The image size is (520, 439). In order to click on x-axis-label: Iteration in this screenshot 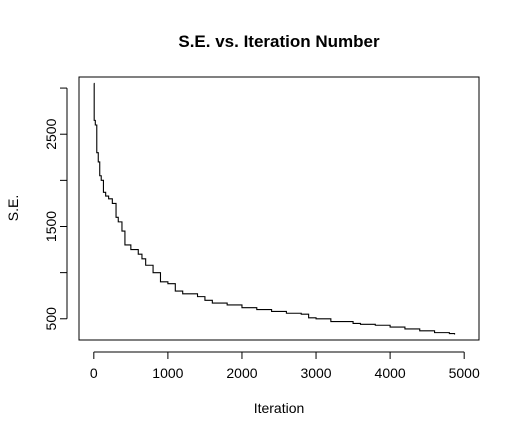, I will do `click(279, 408)`.